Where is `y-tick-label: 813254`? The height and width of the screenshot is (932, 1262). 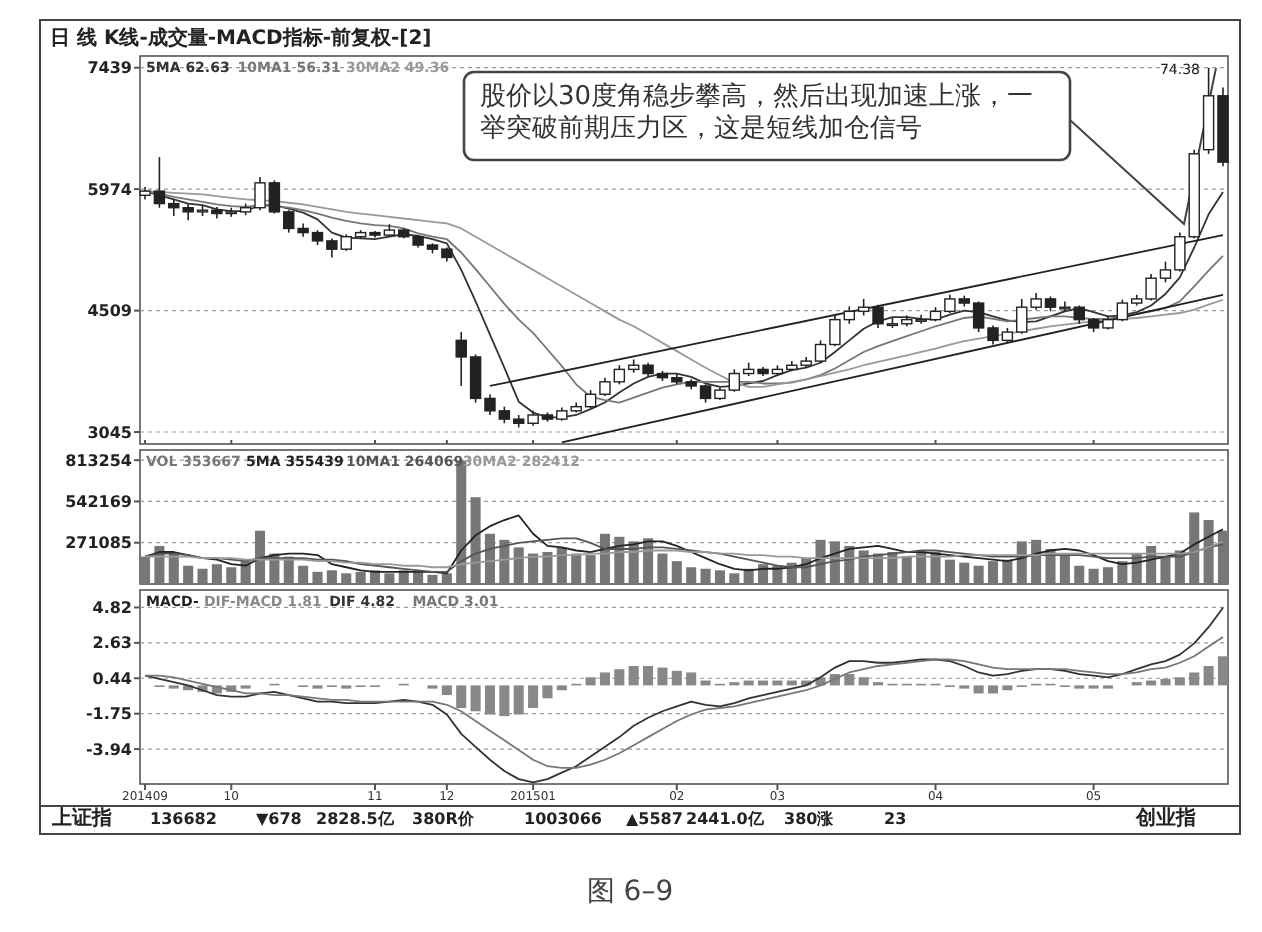
y-tick-label: 813254 is located at coordinates (99, 460).